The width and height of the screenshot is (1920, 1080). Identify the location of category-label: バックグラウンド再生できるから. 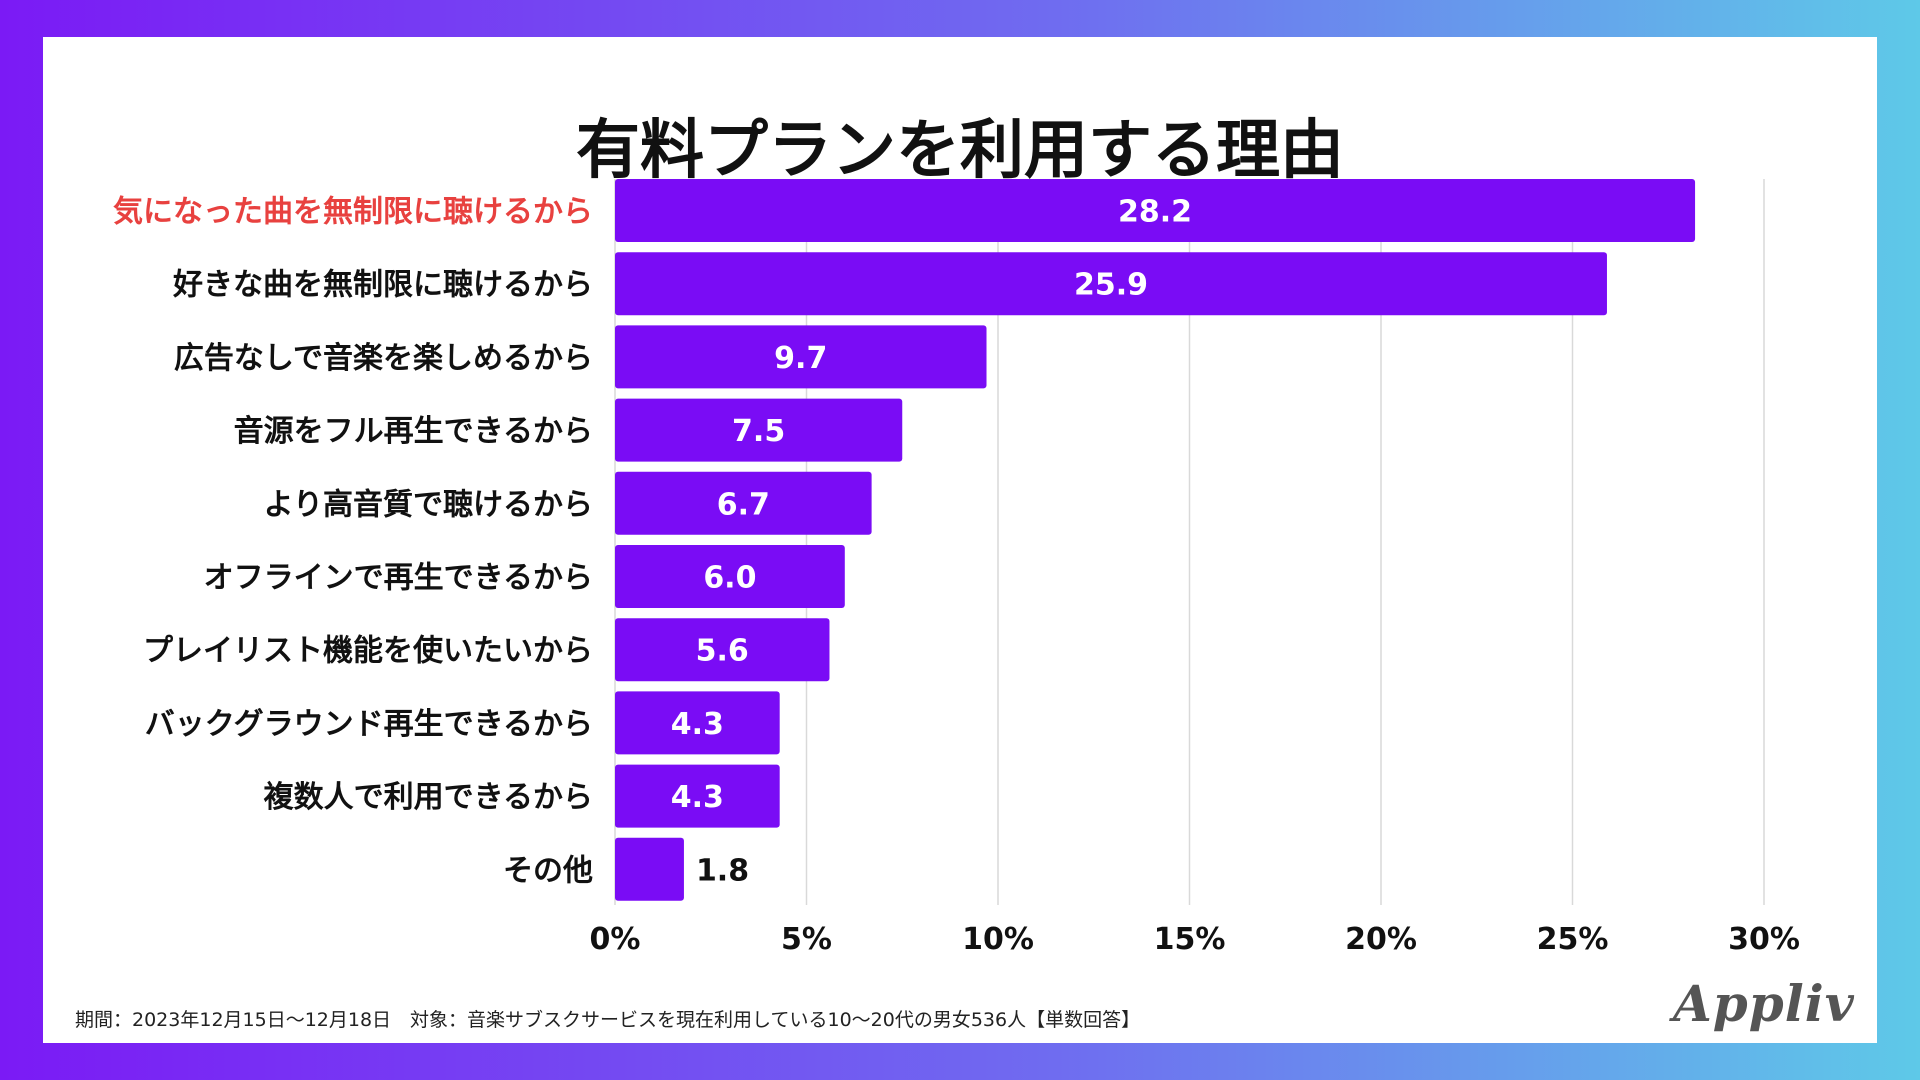
(369, 724).